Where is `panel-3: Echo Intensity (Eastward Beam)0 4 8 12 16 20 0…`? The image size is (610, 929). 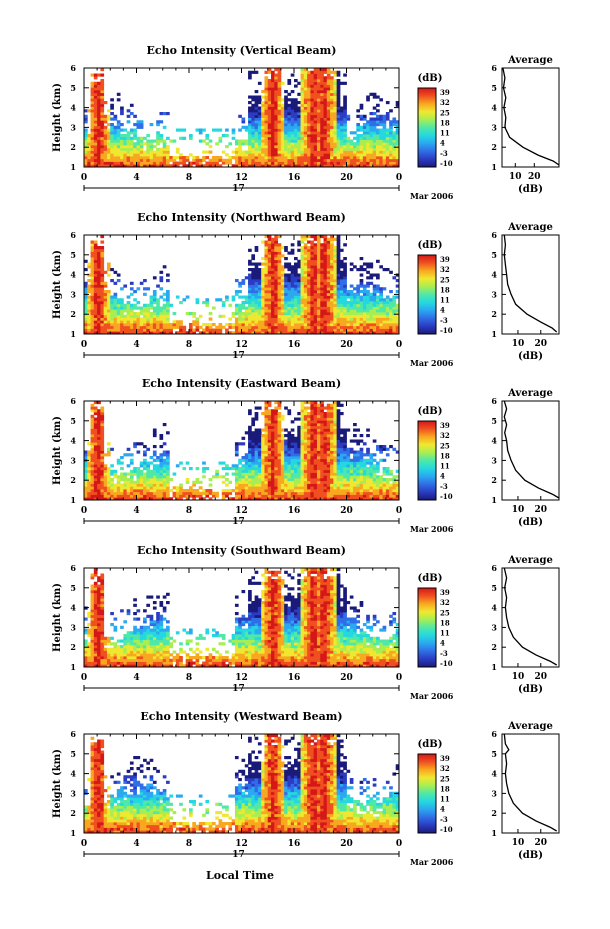 panel-3: Echo Intensity (Eastward Beam)0 4 8 12 16 20 0… is located at coordinates (306, 455).